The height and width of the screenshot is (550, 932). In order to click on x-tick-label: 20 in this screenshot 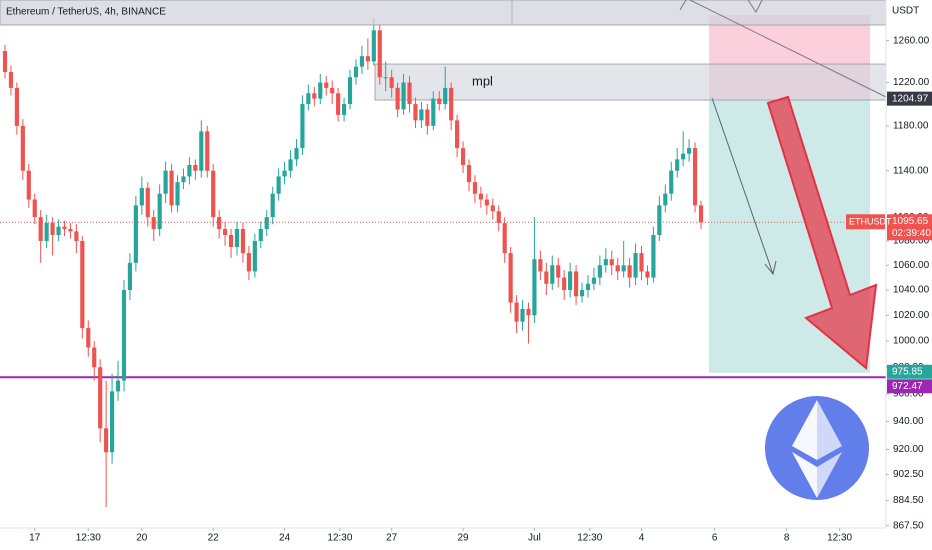, I will do `click(142, 538)`.